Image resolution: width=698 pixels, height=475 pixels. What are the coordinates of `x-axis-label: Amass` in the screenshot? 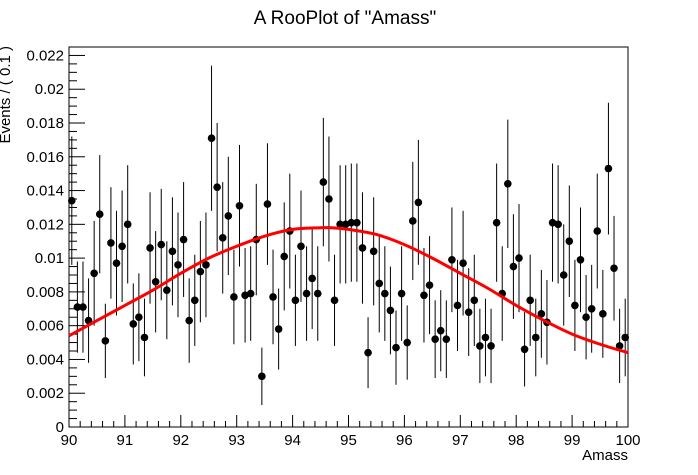 It's located at (605, 455).